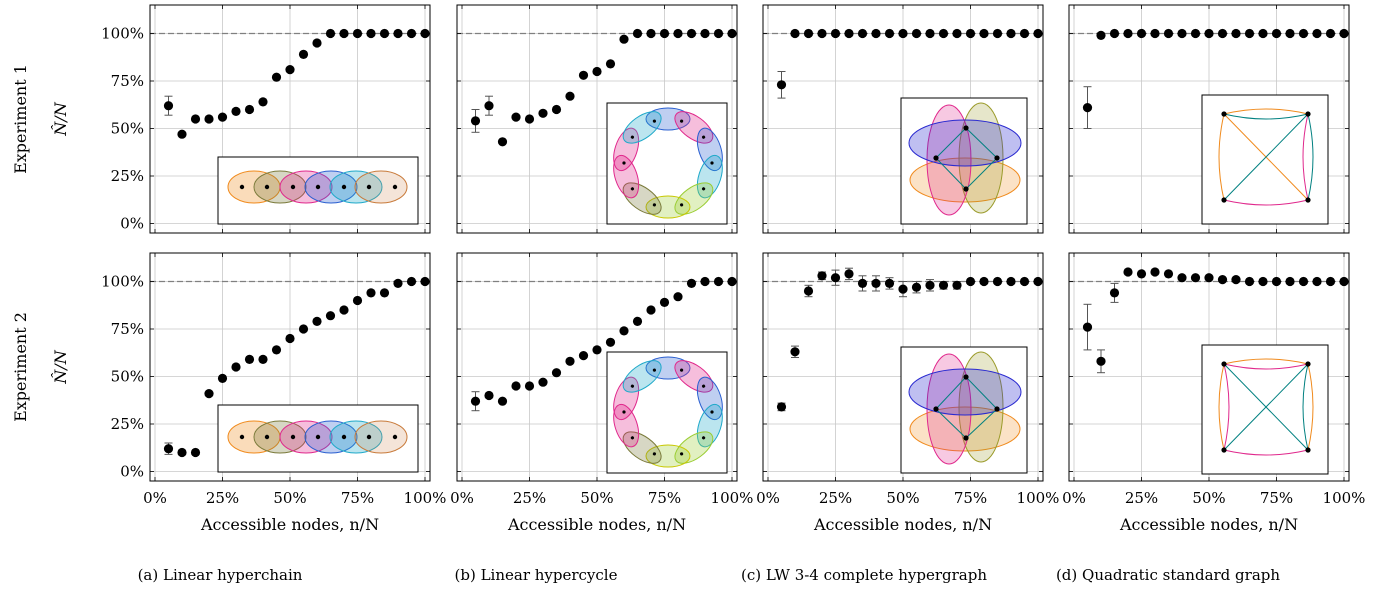  What do you see at coordinates (132, 224) in the screenshot?
I see `y-tick-label: 0%` at bounding box center [132, 224].